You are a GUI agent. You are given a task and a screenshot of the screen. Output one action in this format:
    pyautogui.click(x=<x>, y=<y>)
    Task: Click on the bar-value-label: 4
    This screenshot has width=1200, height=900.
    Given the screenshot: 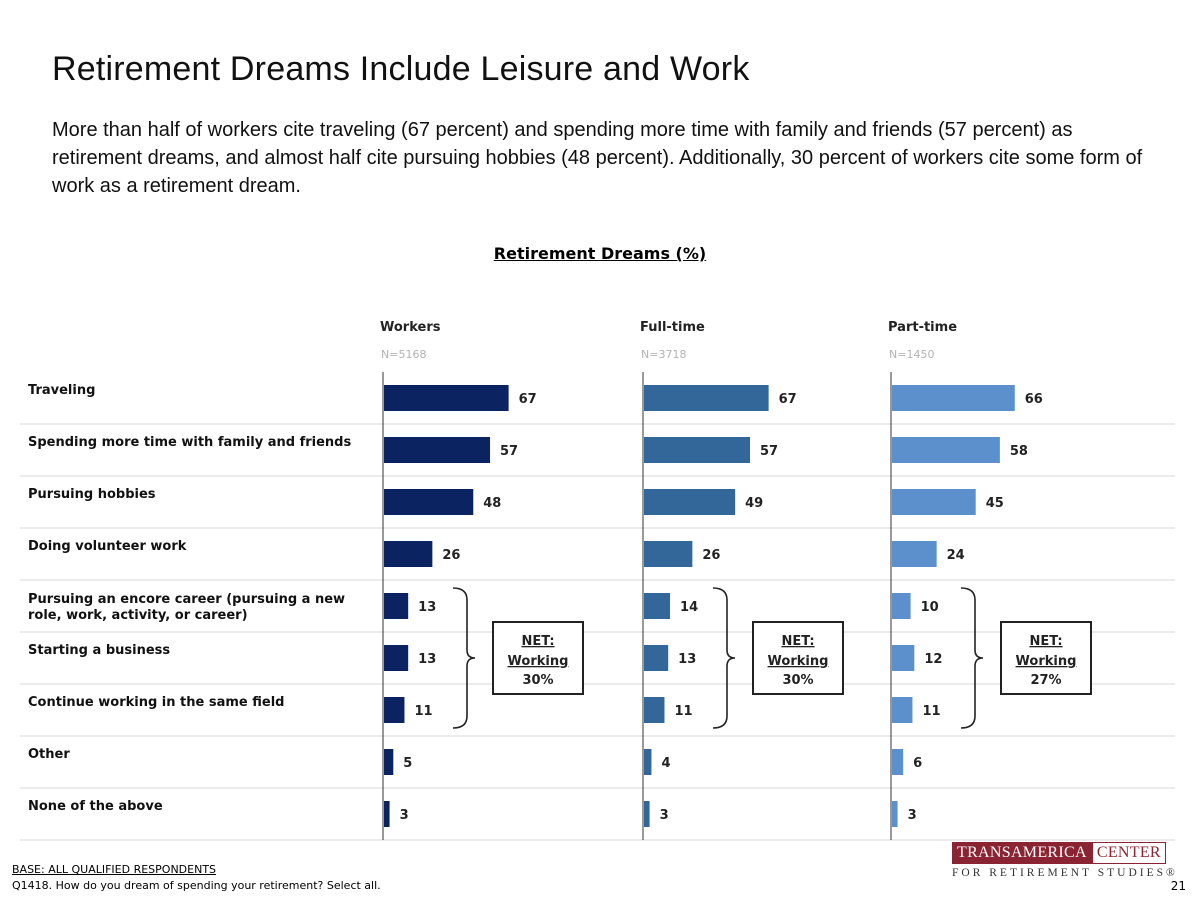 What is the action you would take?
    pyautogui.click(x=665, y=763)
    